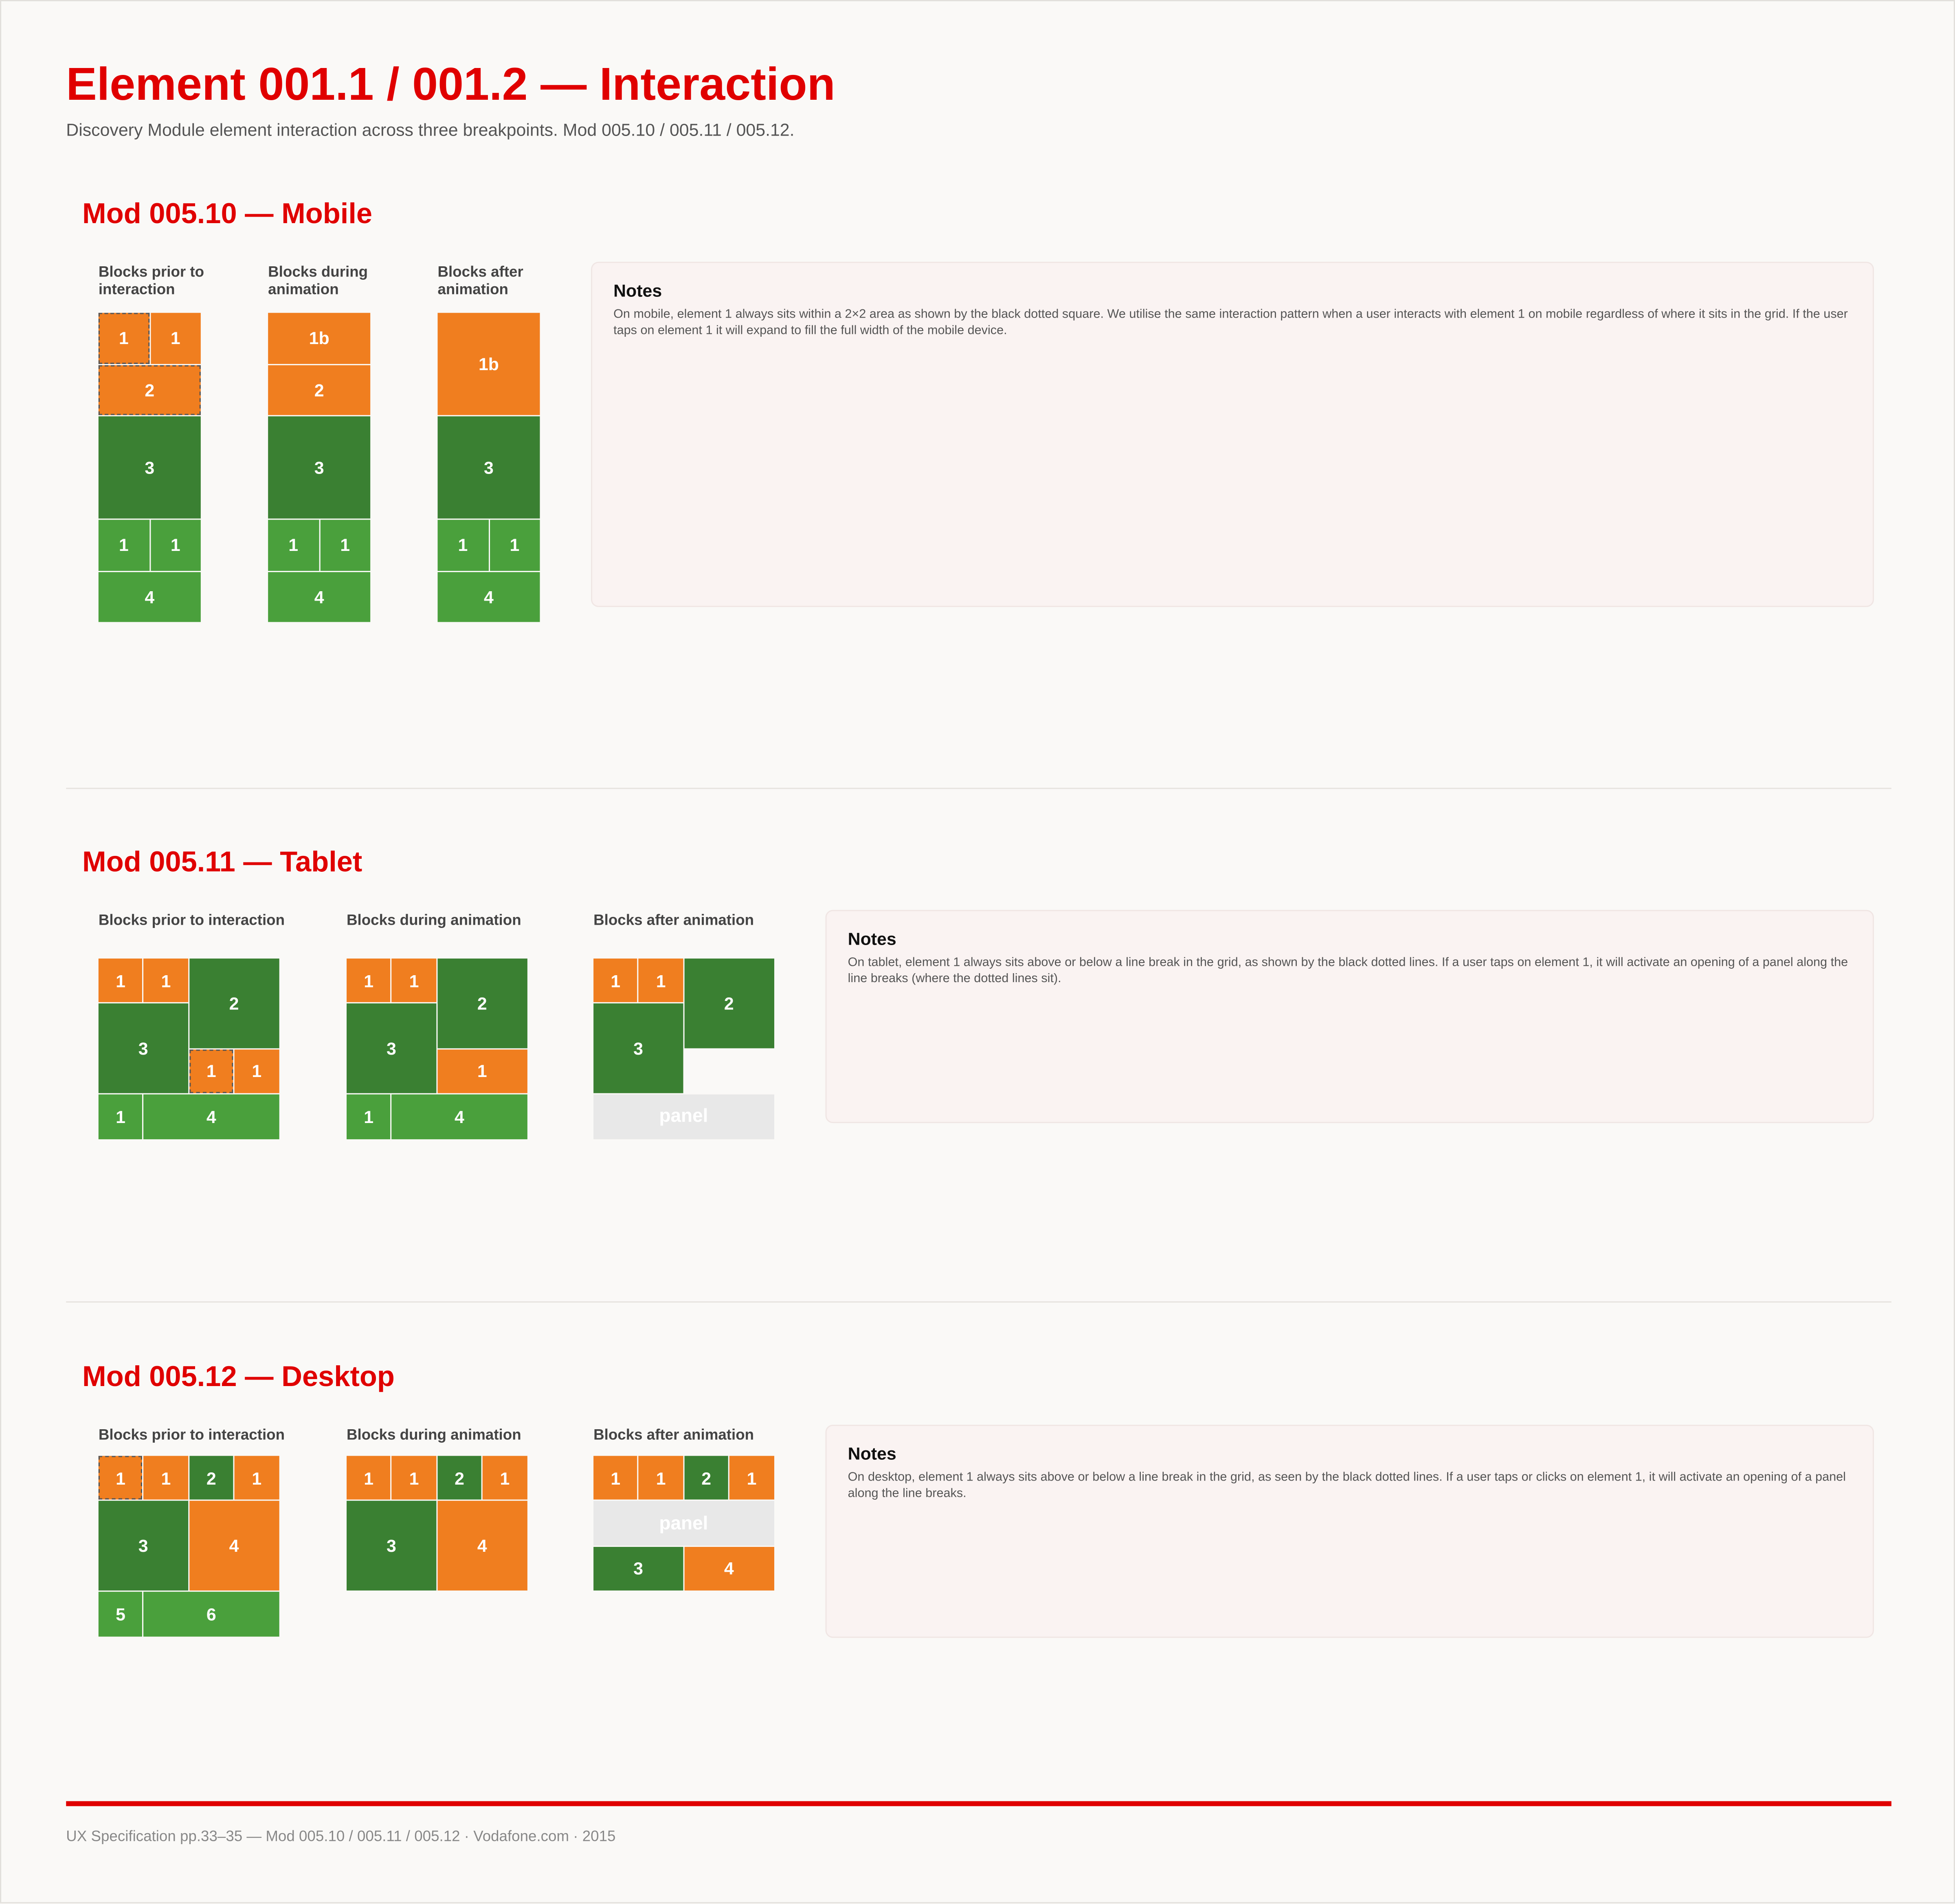  Describe the element at coordinates (451, 84) in the screenshot. I see `page-title: Element 001.1 / 001.2 — Interaction` at that location.